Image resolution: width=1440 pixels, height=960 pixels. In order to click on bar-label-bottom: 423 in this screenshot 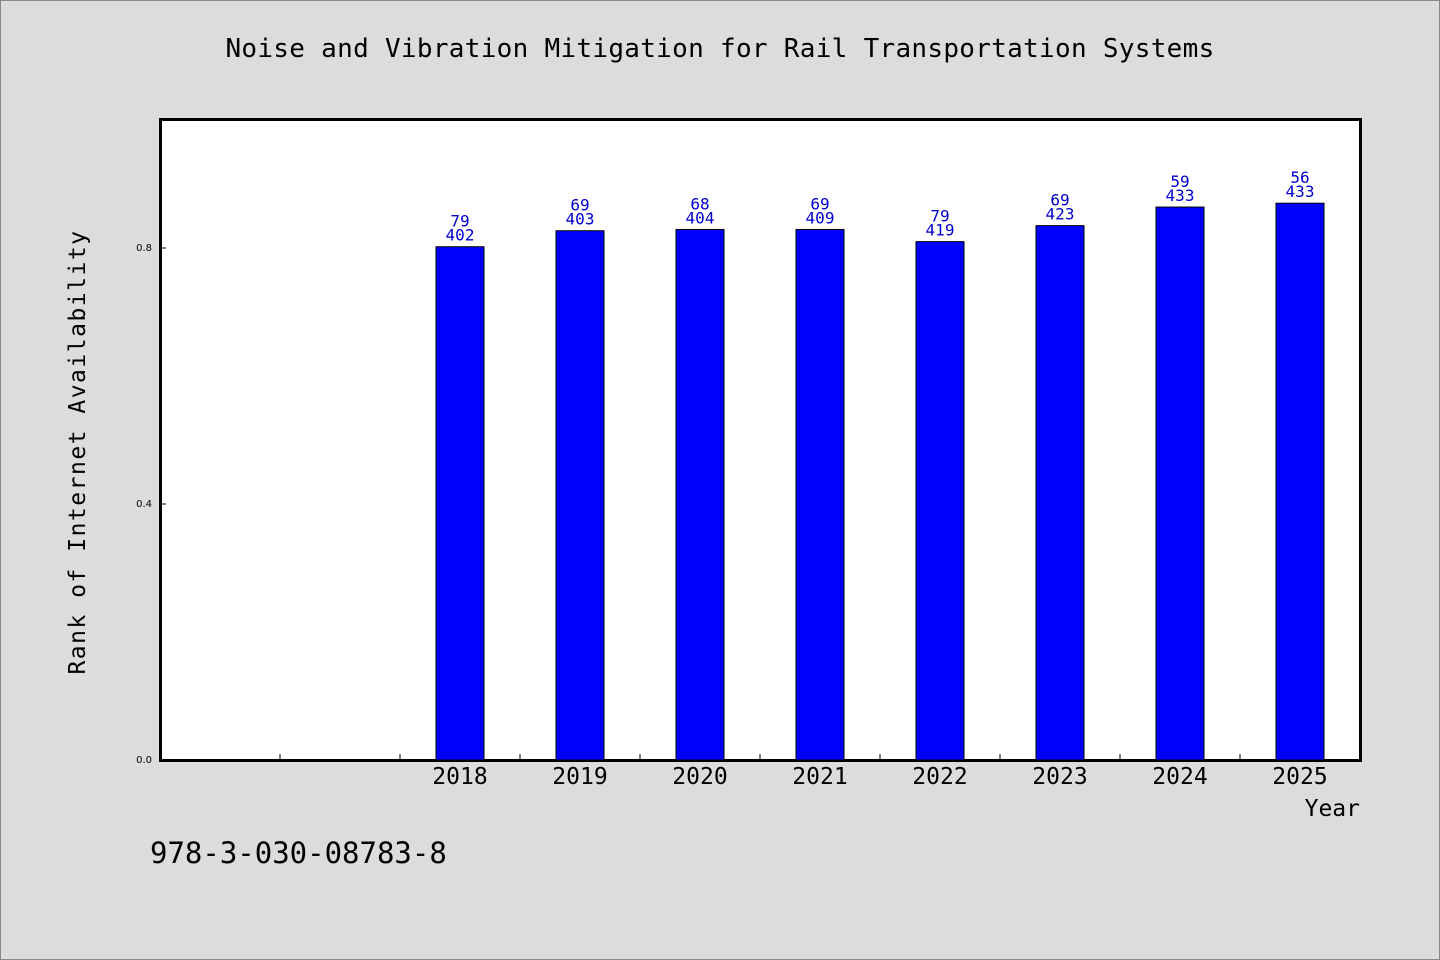, I will do `click(1060, 214)`.